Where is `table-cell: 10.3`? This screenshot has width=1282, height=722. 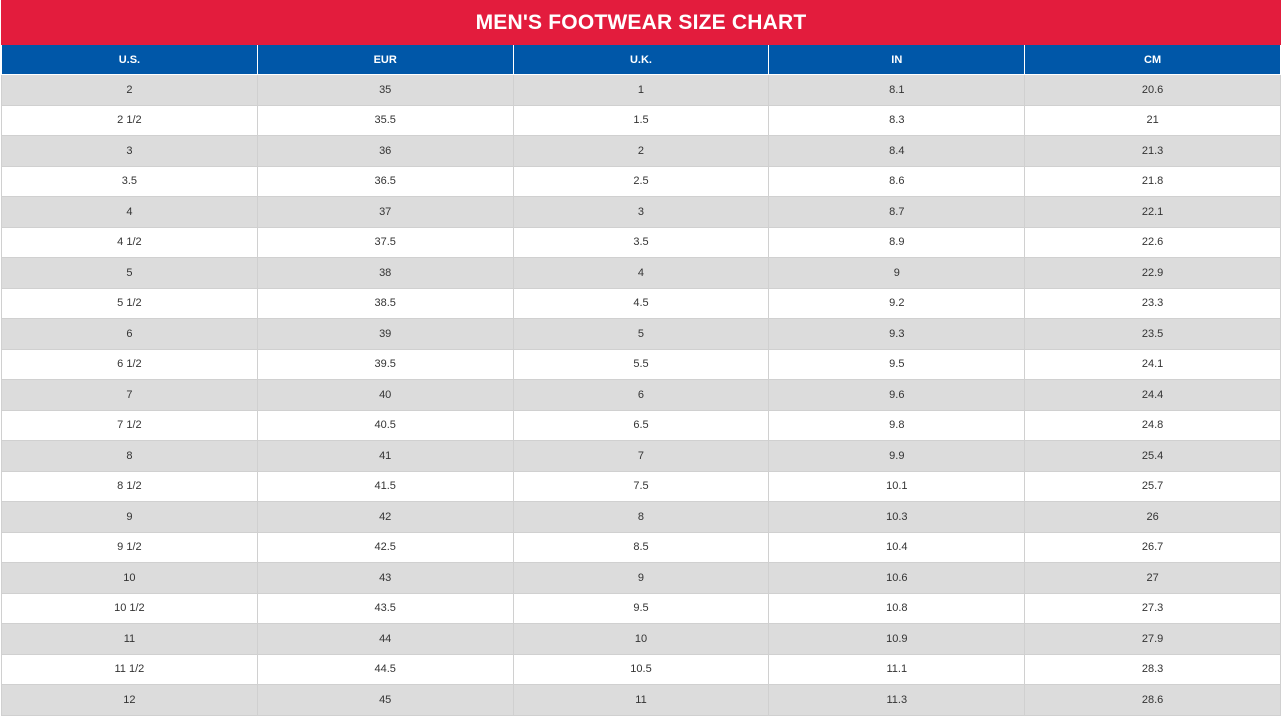 table-cell: 10.3 is located at coordinates (897, 517).